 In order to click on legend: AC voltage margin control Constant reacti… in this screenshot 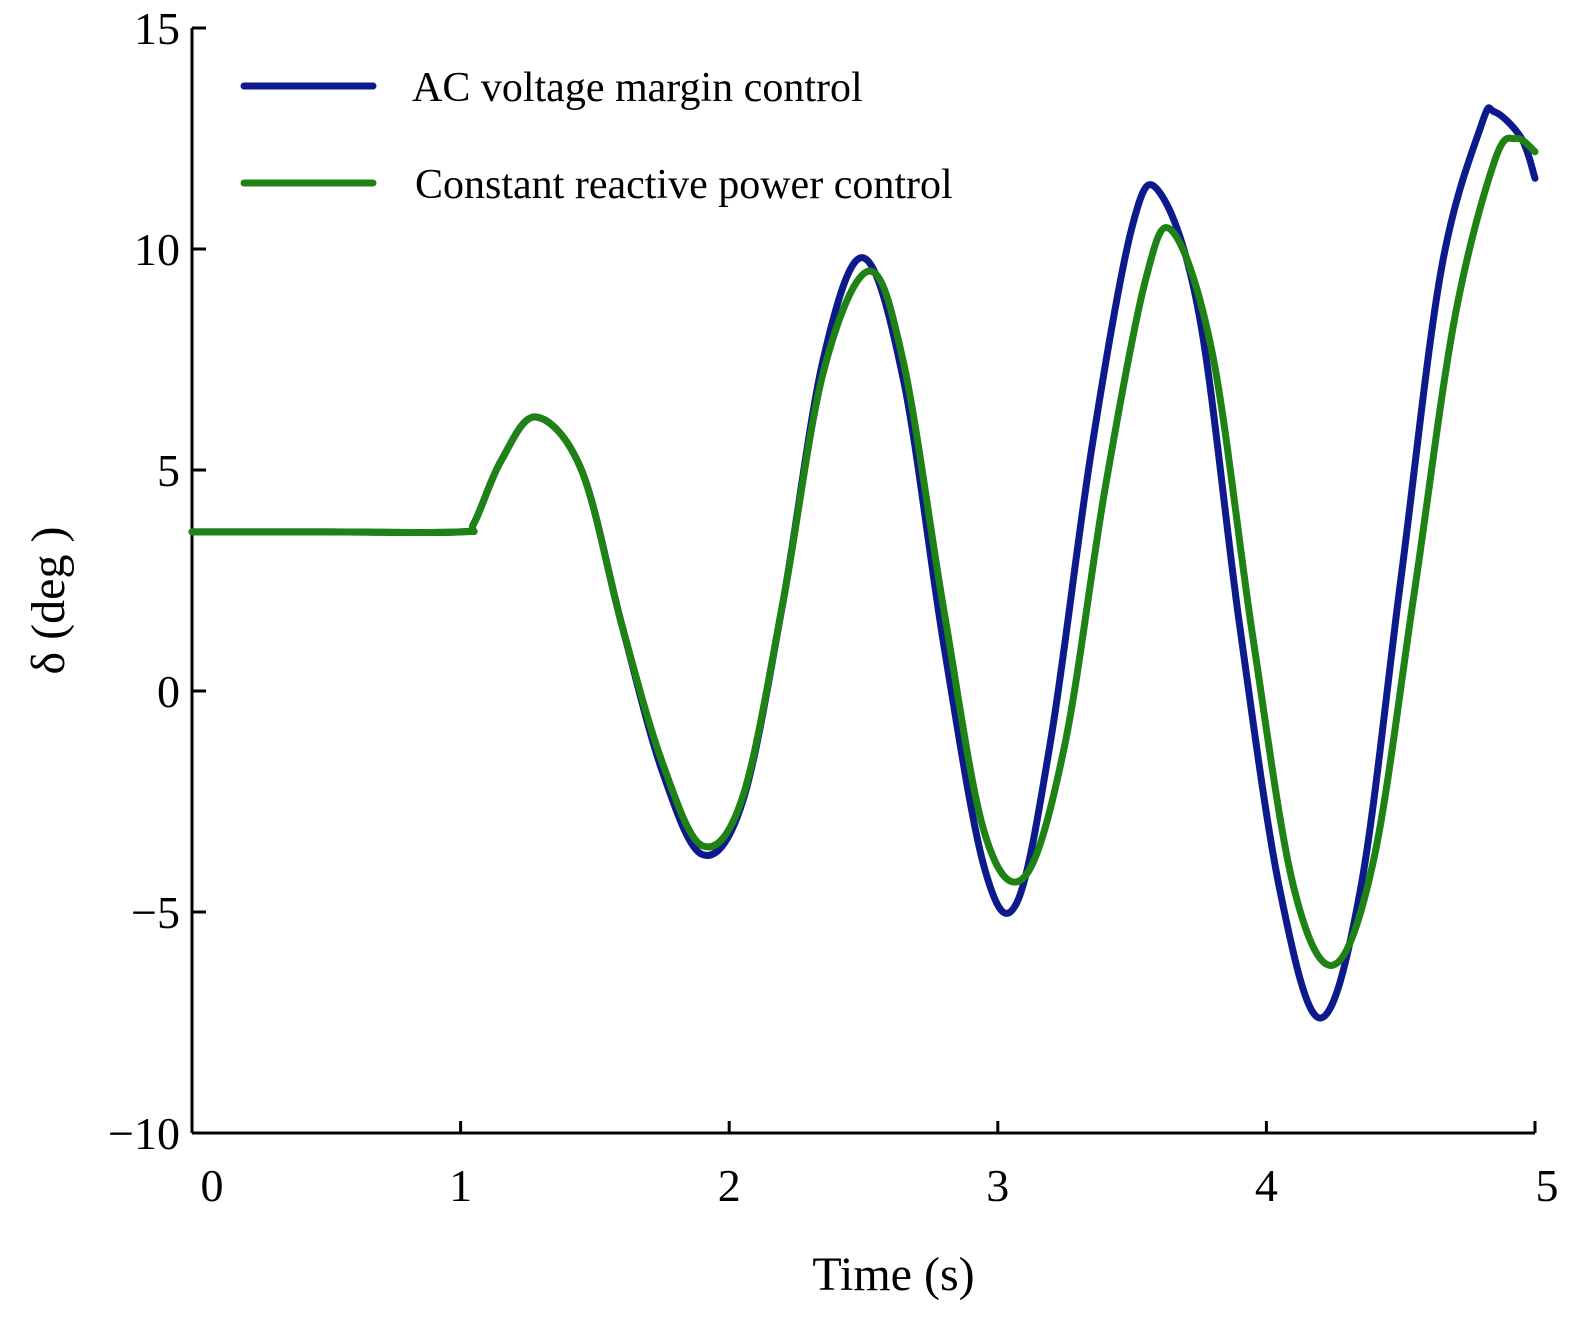, I will do `click(596, 136)`.